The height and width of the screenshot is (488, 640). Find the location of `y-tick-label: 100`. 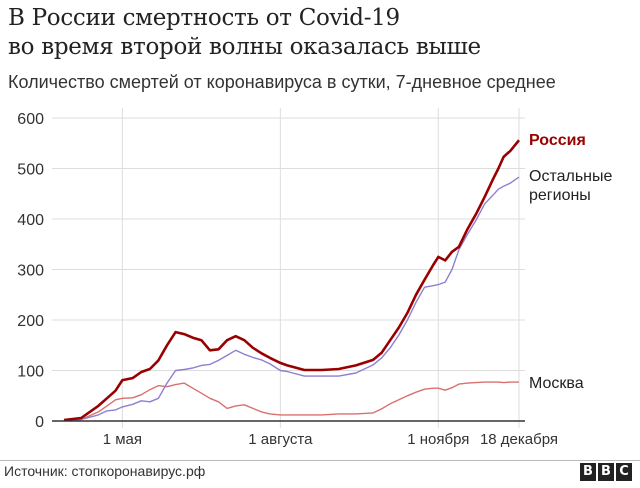

y-tick-label: 100 is located at coordinates (30, 372).